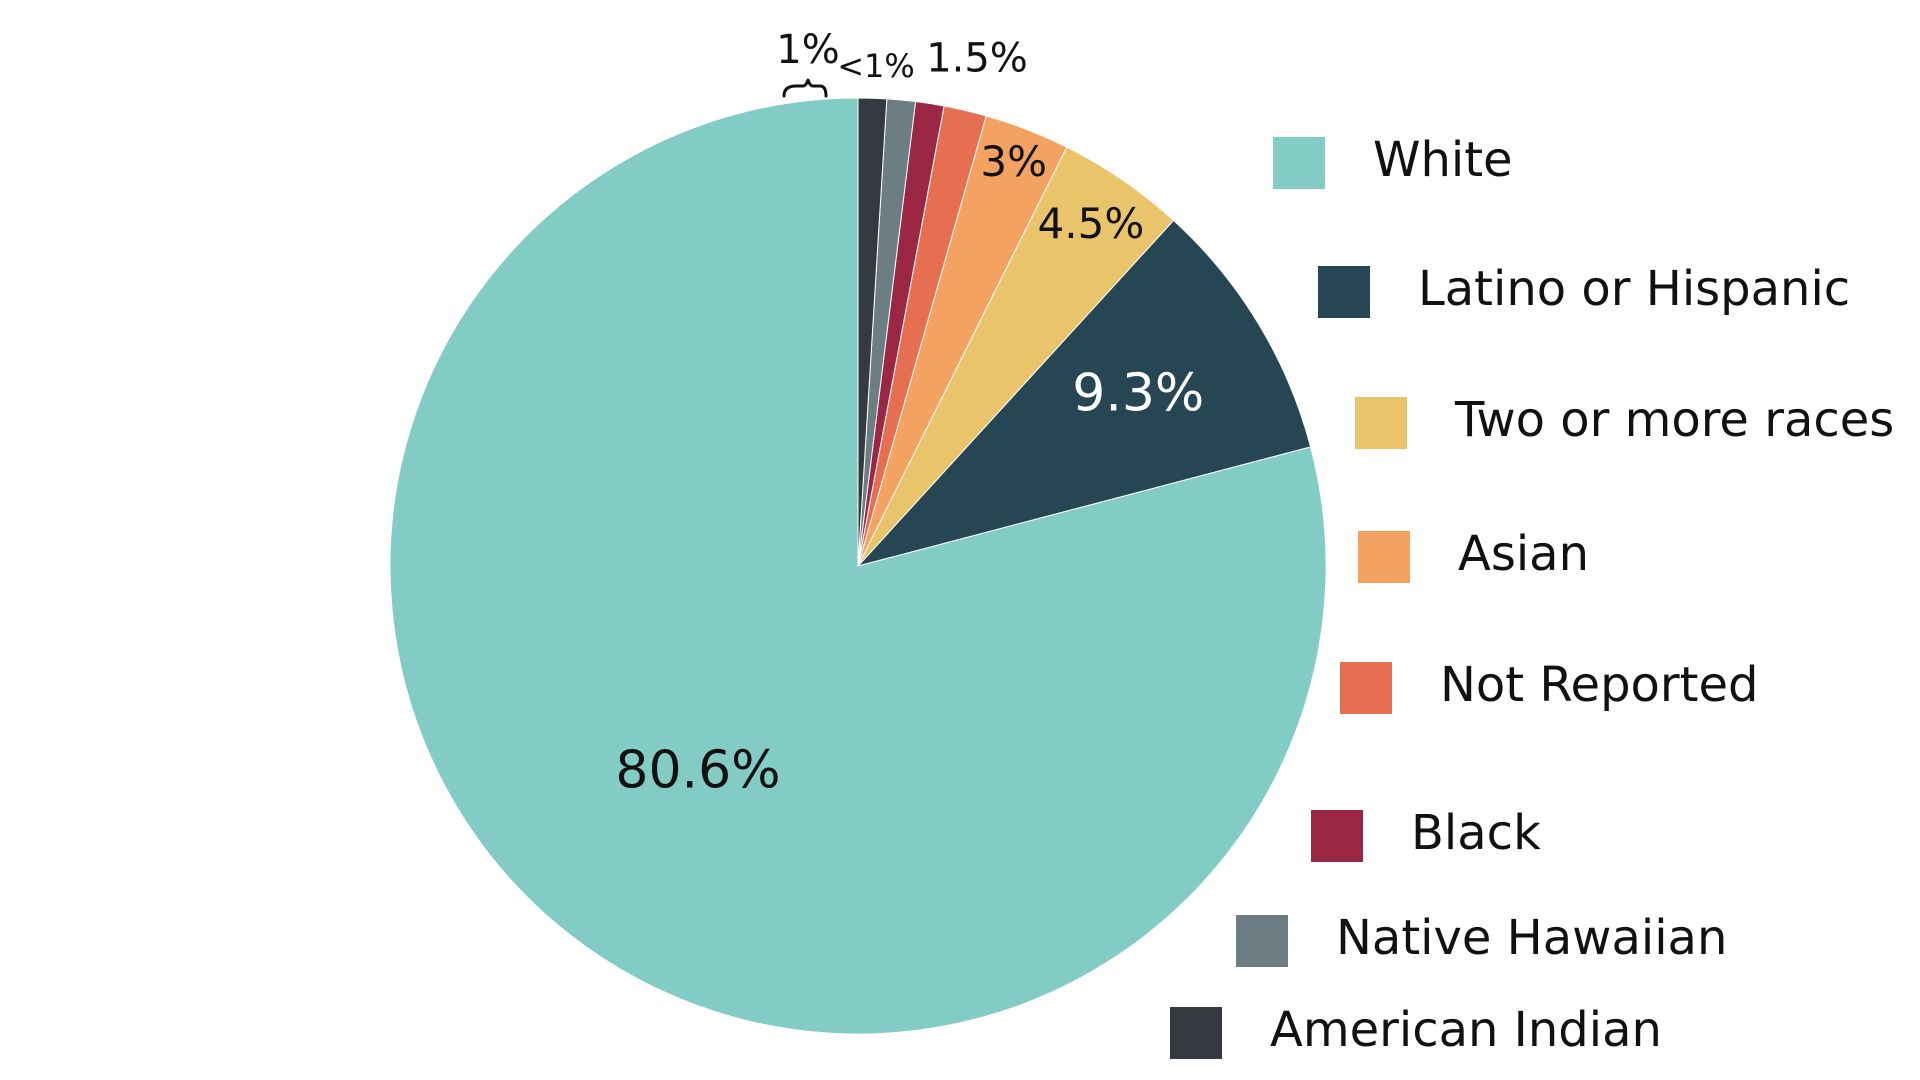 The width and height of the screenshot is (1920, 1080). I want to click on slice-label-latino-or-hispanic: 9.3%, so click(1138, 393).